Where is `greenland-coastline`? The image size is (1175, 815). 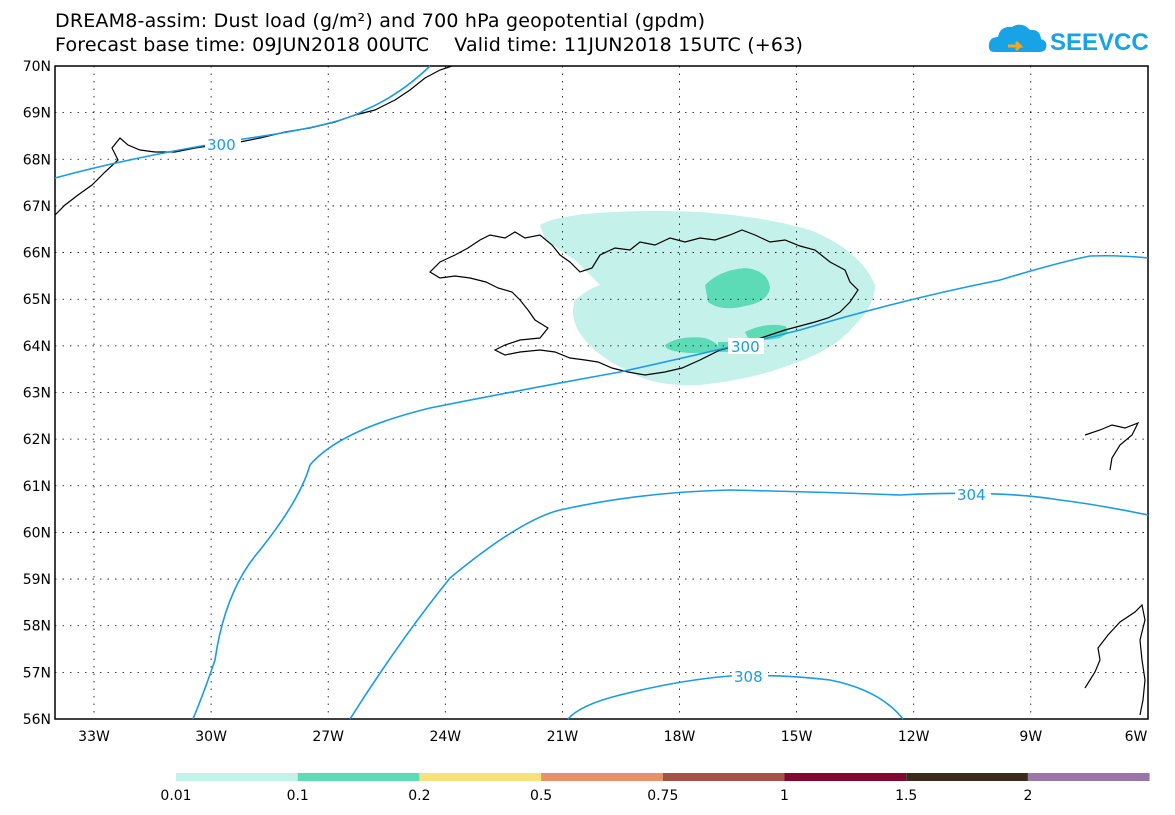 greenland-coastline is located at coordinates (253, 140).